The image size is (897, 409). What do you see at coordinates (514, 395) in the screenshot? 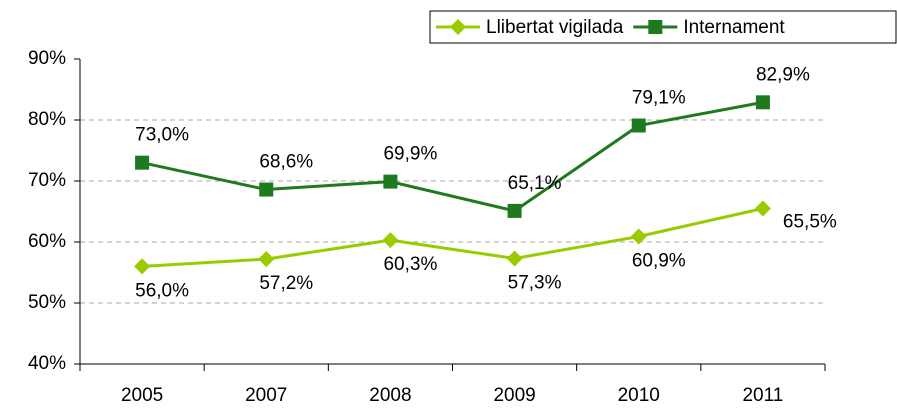
I see `x-tick-label: 2009` at bounding box center [514, 395].